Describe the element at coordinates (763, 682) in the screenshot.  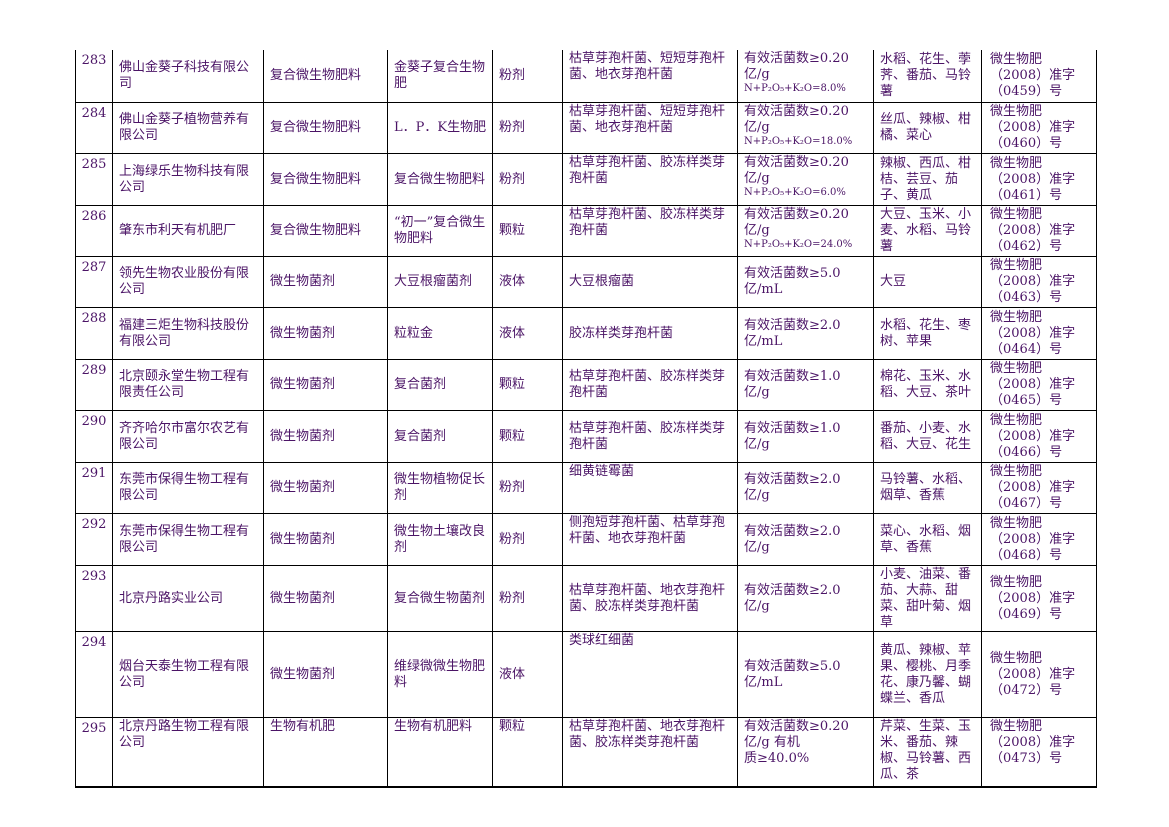
I see `spec-line: 亿/mL` at that location.